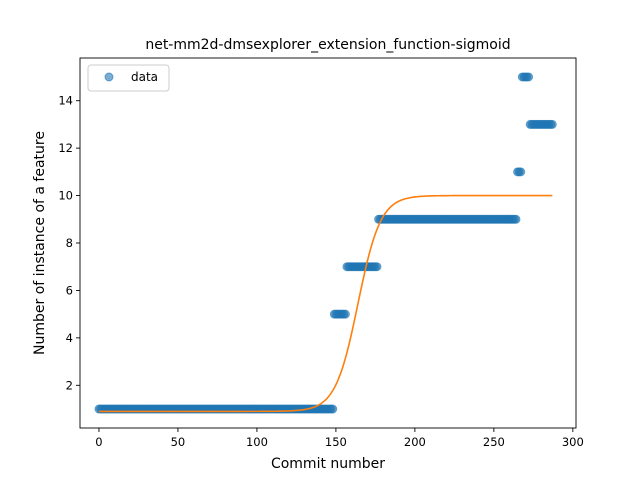 This screenshot has width=640, height=480. I want to click on y-tick-label: 6, so click(69, 290).